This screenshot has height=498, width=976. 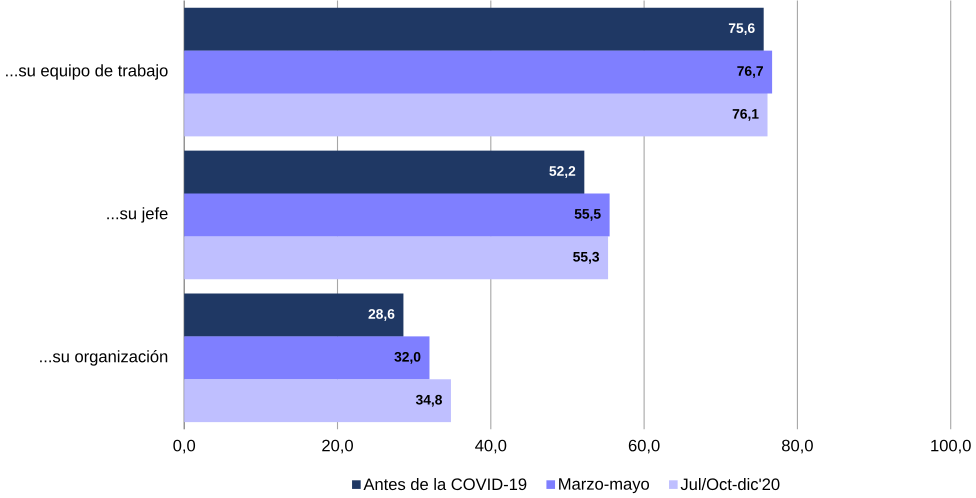 What do you see at coordinates (586, 258) in the screenshot?
I see `data-label: 55,3` at bounding box center [586, 258].